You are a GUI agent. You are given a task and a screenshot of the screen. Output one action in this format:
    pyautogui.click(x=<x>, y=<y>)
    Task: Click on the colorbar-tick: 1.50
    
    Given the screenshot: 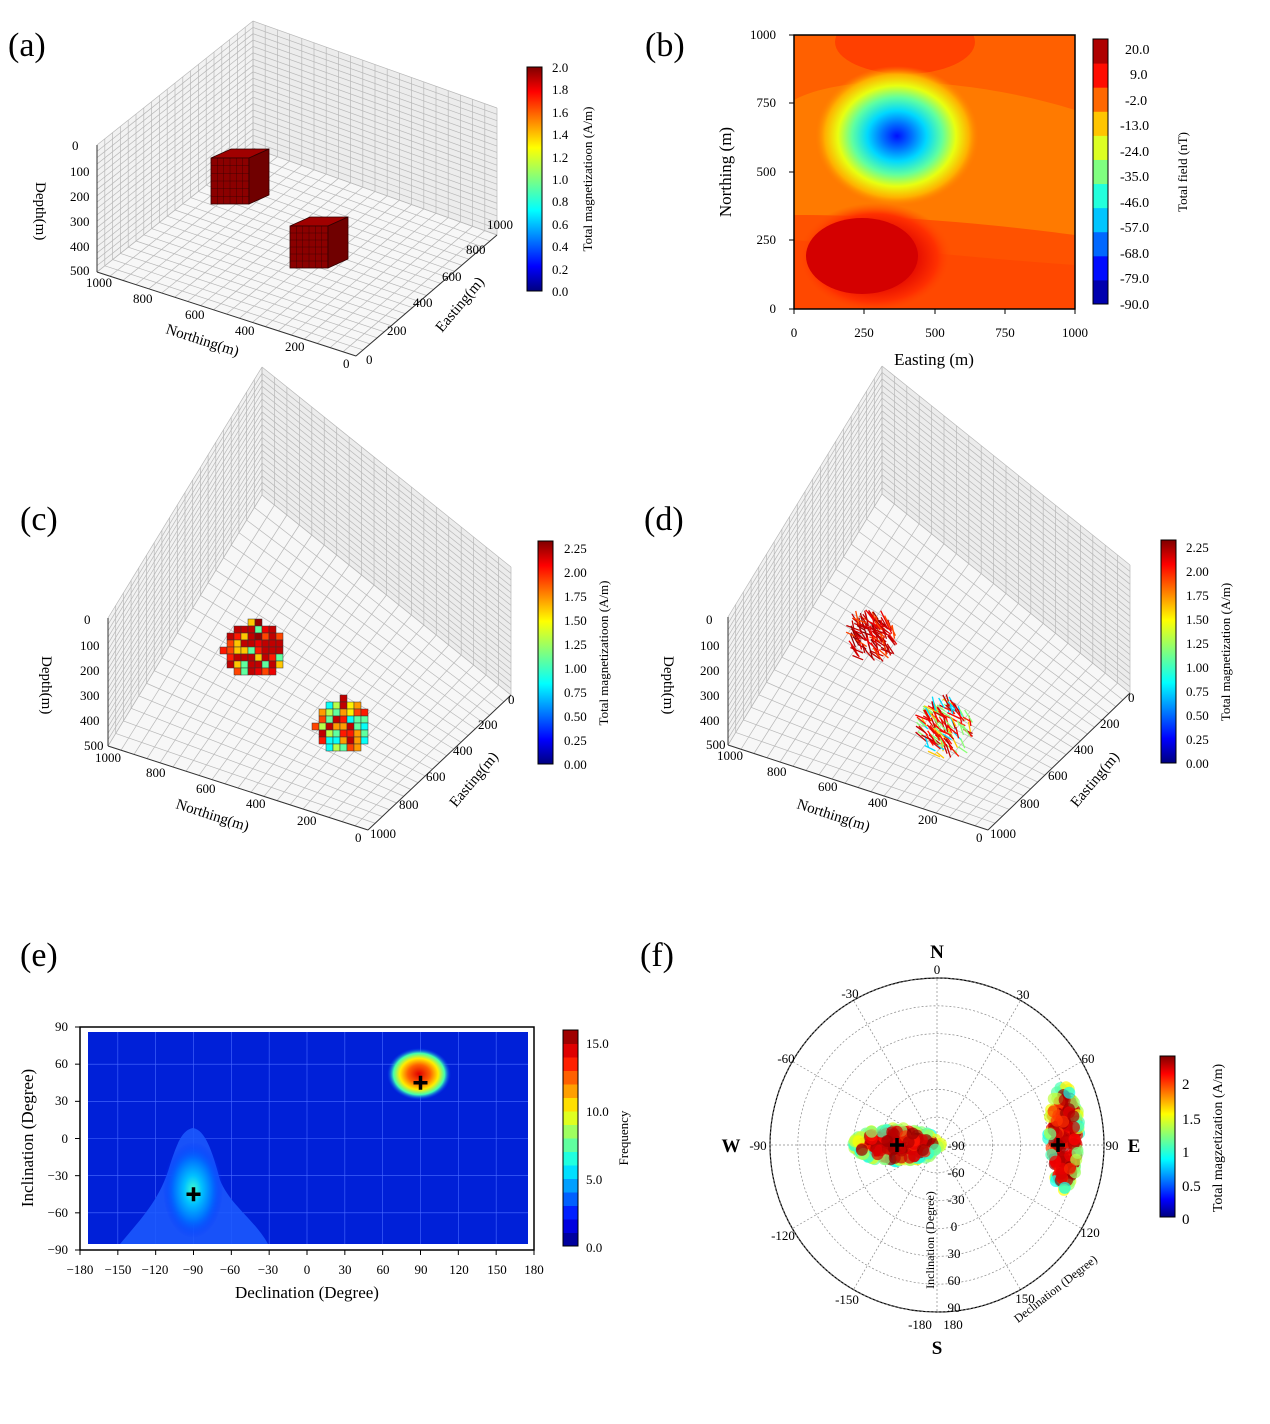 What is the action you would take?
    pyautogui.click(x=575, y=620)
    